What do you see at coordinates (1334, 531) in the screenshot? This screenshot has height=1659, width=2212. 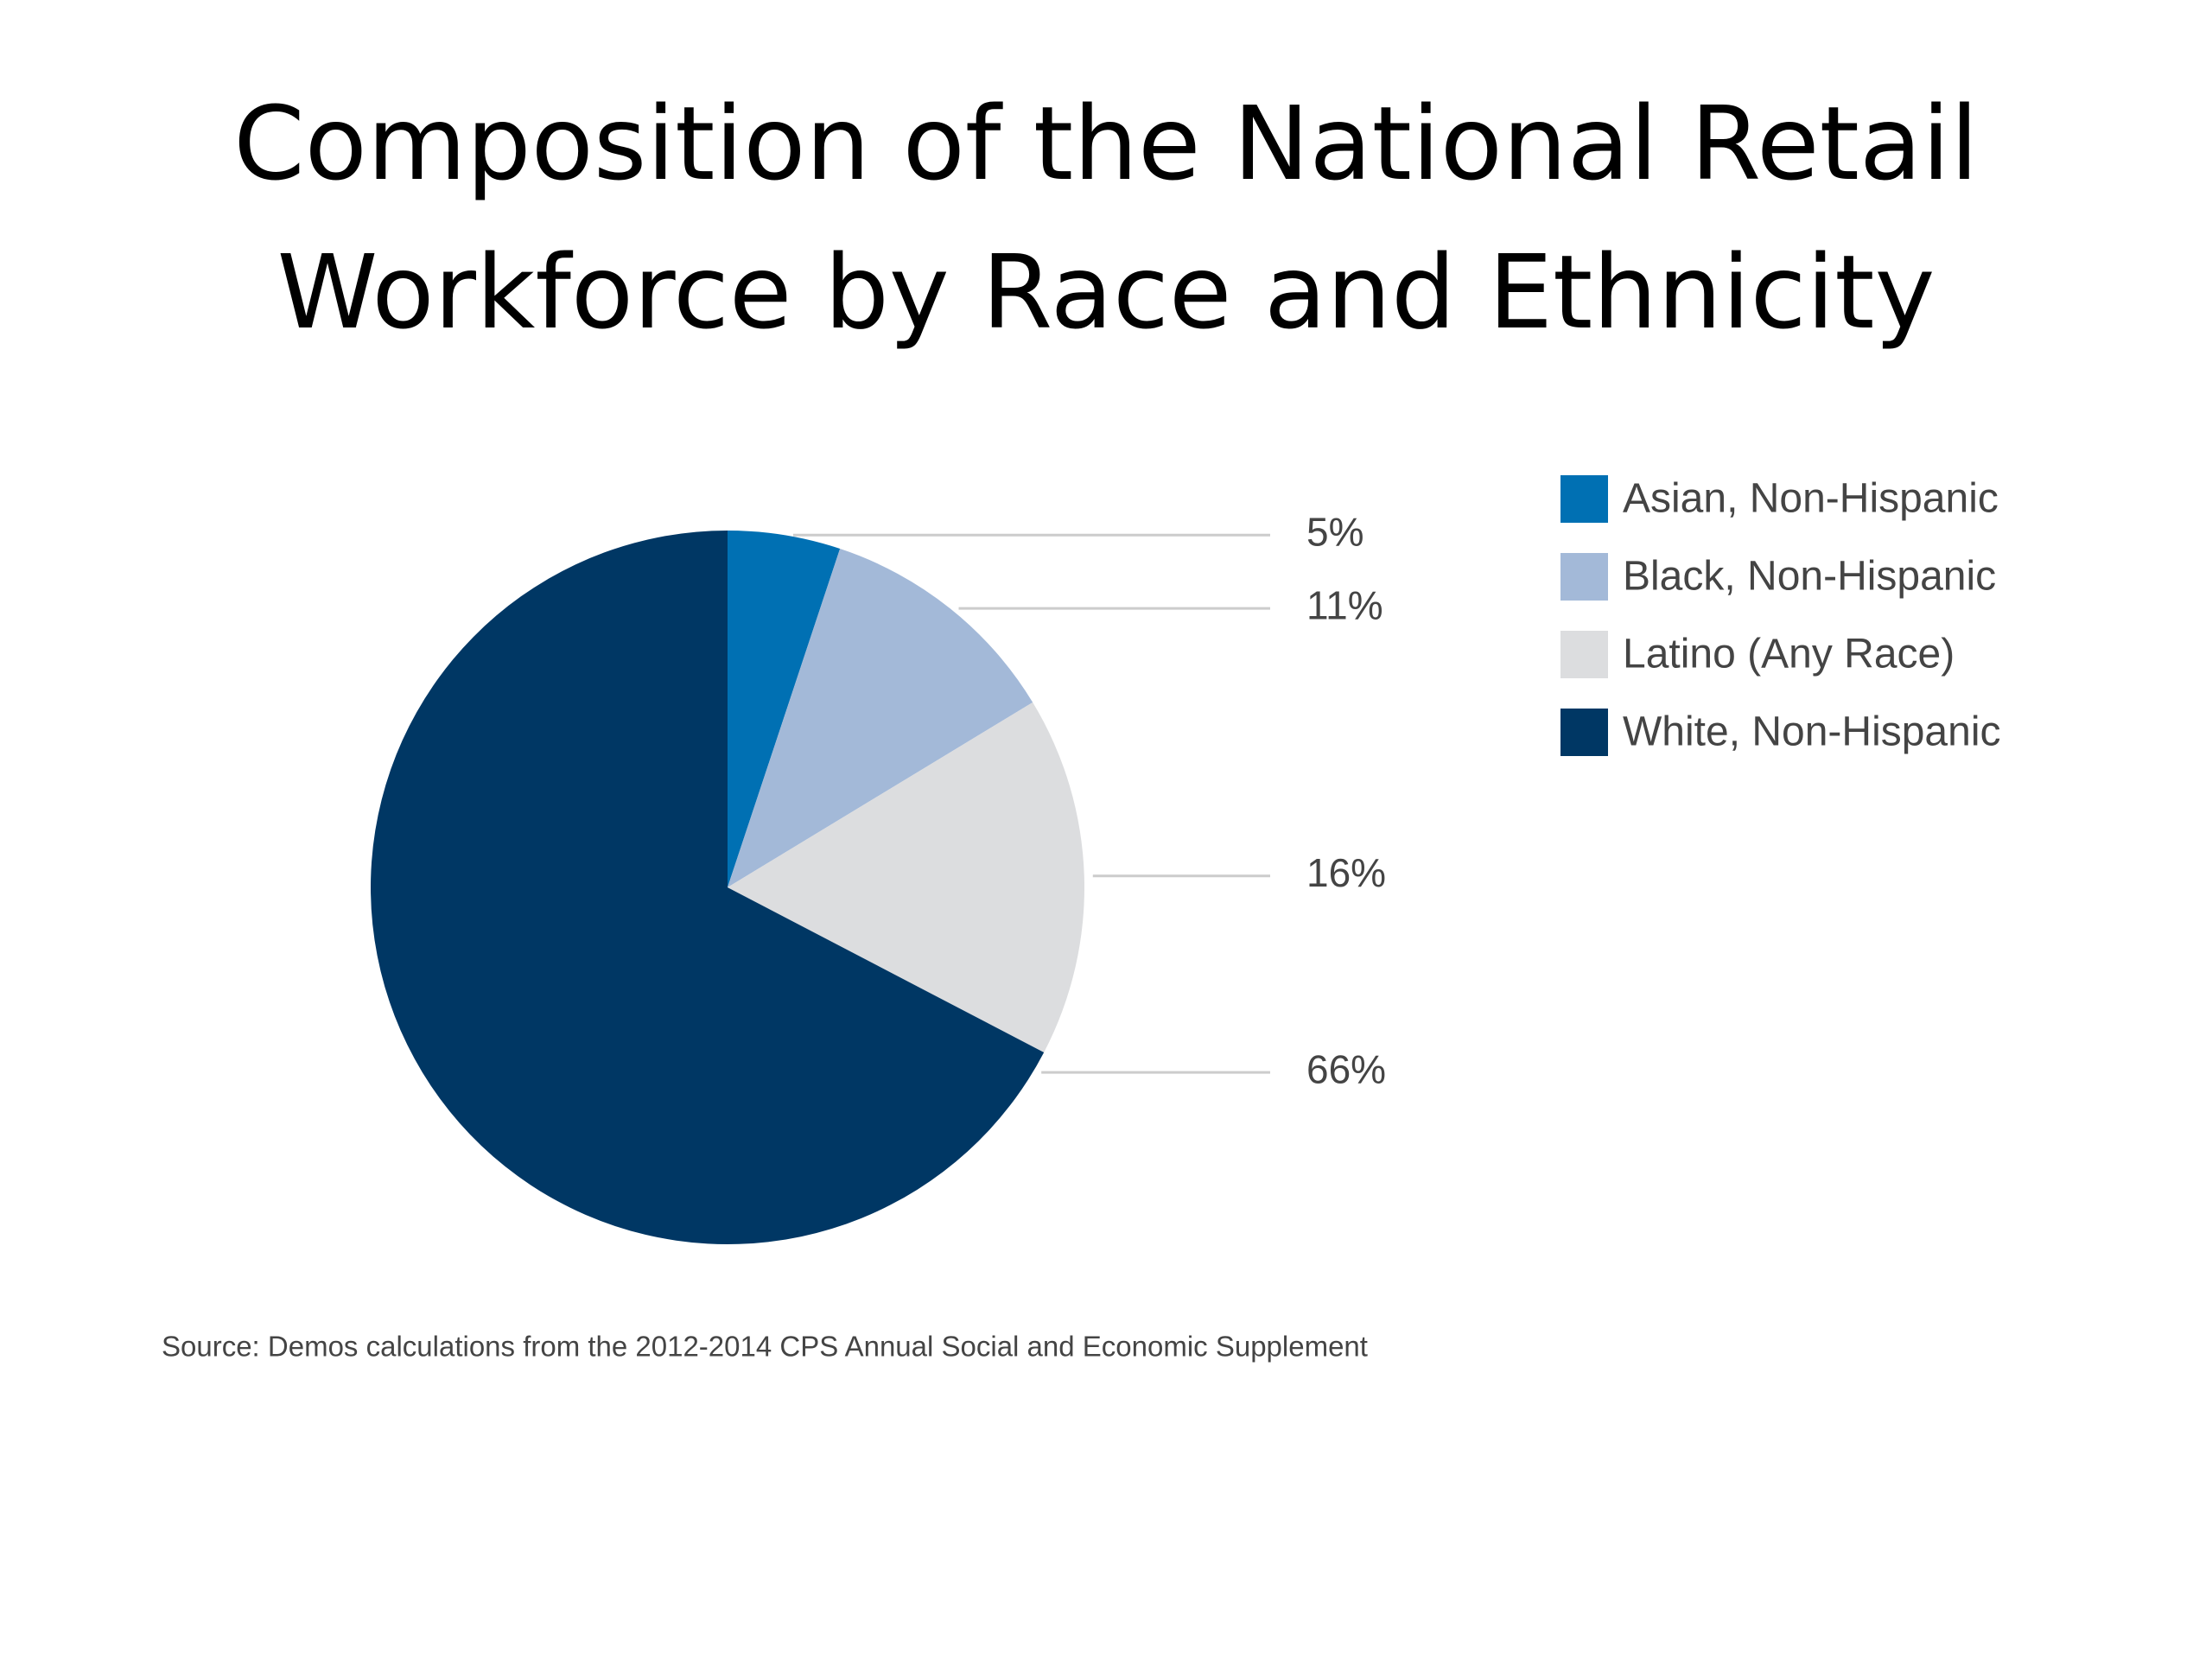 I see `data-label: 5%` at bounding box center [1334, 531].